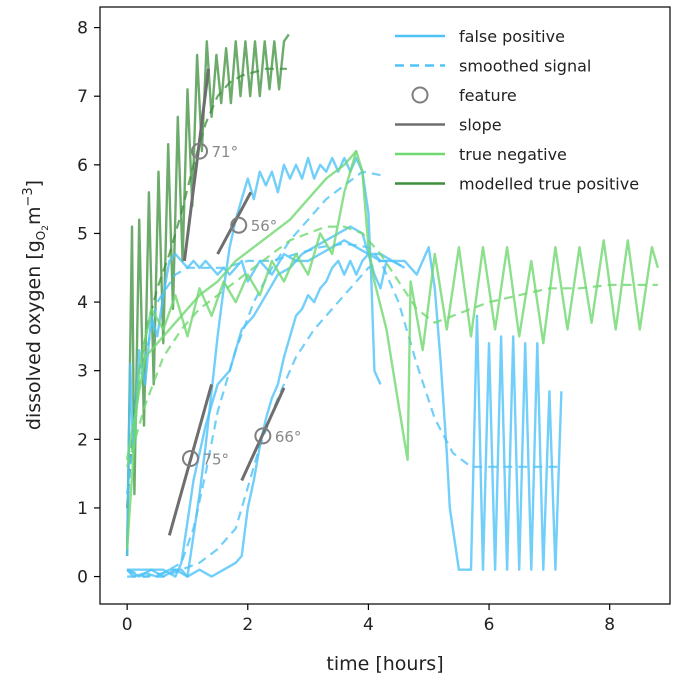  Describe the element at coordinates (82, 509) in the screenshot. I see `y-tick-label: 1` at that location.